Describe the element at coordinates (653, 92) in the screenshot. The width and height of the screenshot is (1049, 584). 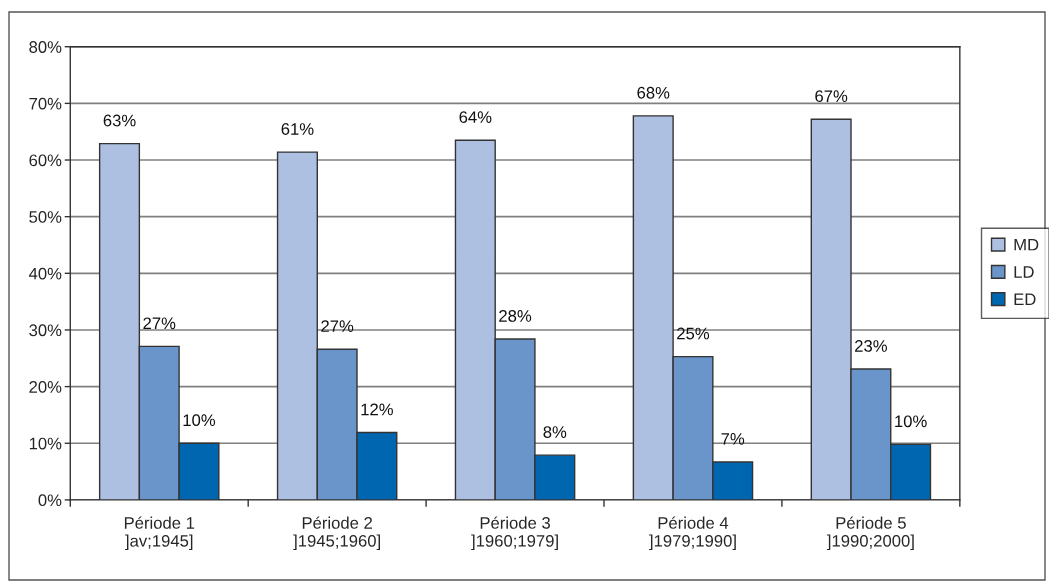
I see `data-label: 68%` at that location.